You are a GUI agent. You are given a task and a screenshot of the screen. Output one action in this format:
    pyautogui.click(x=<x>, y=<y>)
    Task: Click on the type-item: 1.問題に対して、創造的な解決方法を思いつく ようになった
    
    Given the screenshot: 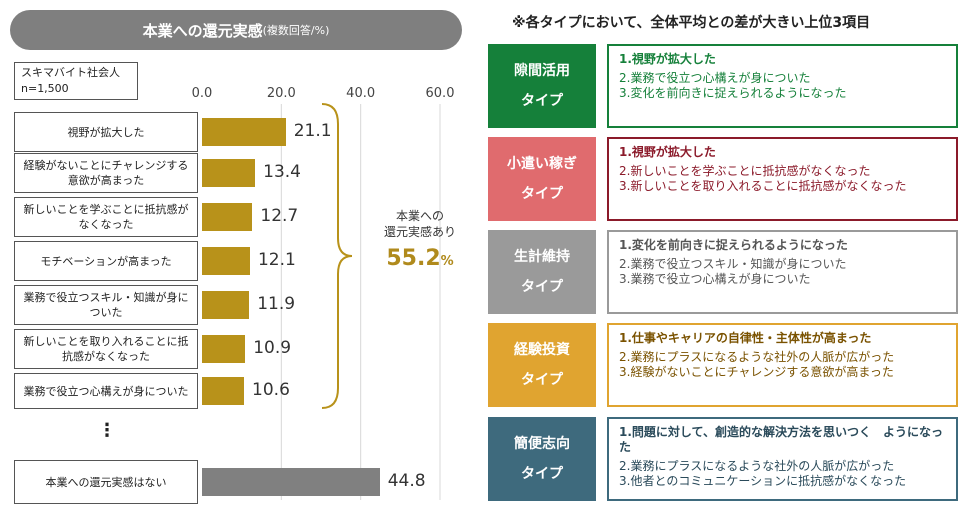 What is the action you would take?
    pyautogui.click(x=781, y=439)
    